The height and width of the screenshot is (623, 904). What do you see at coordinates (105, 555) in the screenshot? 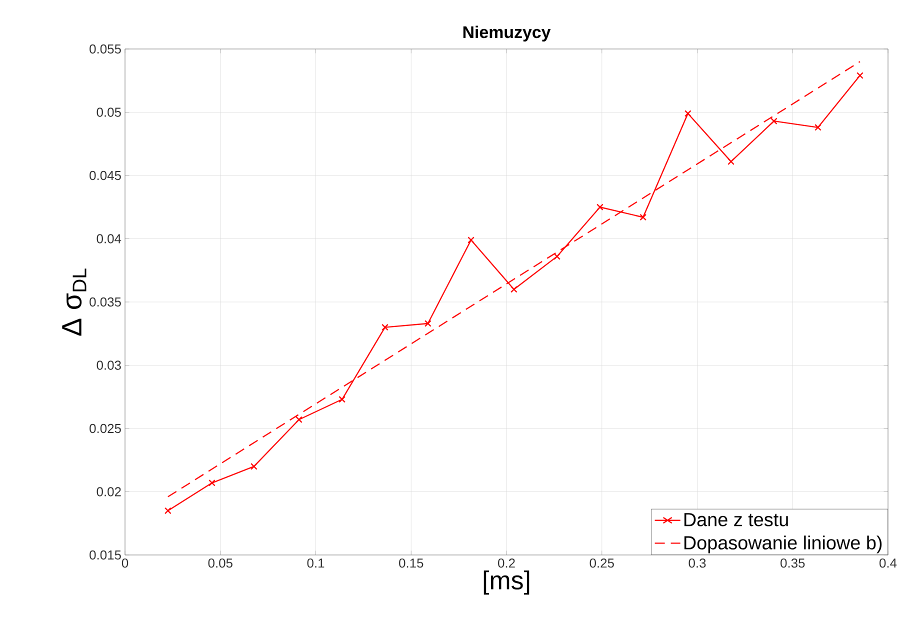
I see `y-tick-label: 0.015` at bounding box center [105, 555].